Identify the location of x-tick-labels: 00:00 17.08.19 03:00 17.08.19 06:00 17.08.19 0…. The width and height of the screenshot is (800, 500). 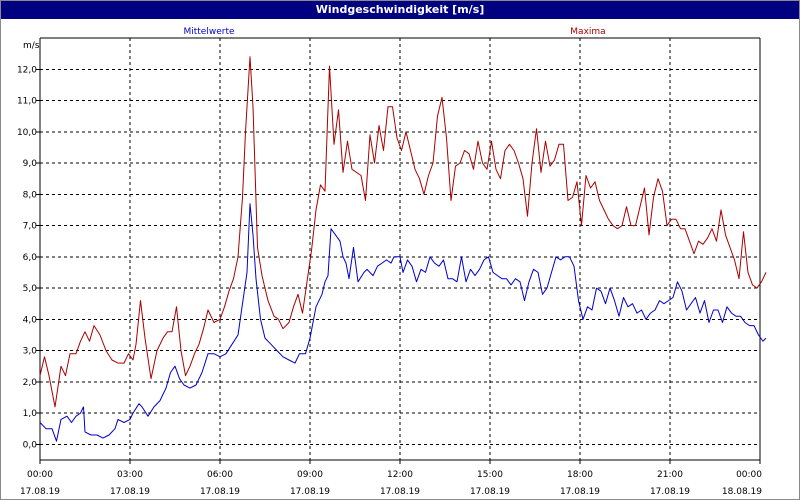
(391, 483).